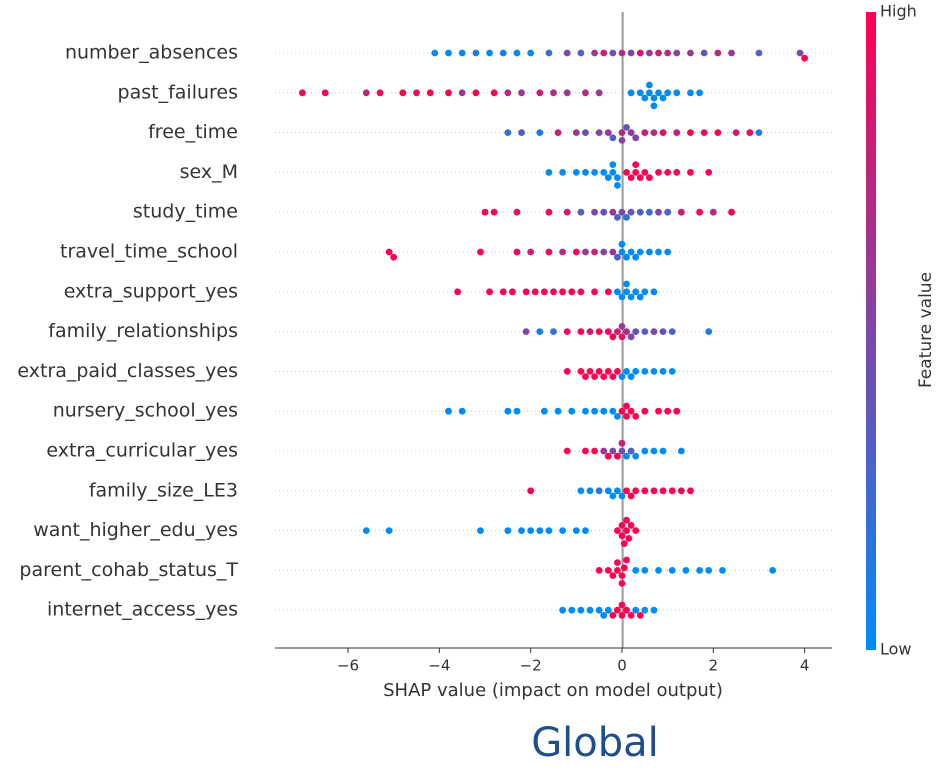  What do you see at coordinates (163, 490) in the screenshot?
I see `feature-label: family_size_LE3` at bounding box center [163, 490].